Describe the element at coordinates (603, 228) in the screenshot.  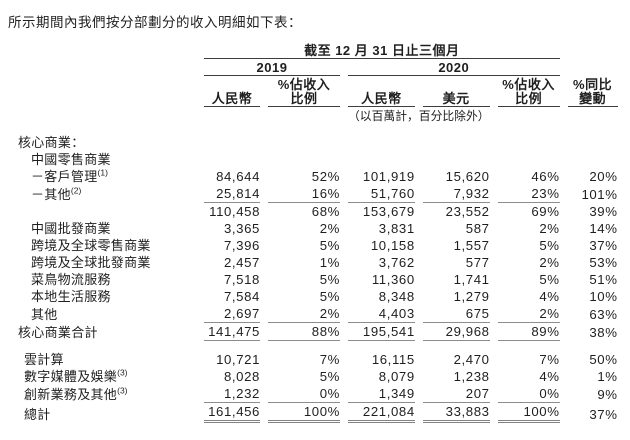
I see `cell-yoy: 14%` at that location.